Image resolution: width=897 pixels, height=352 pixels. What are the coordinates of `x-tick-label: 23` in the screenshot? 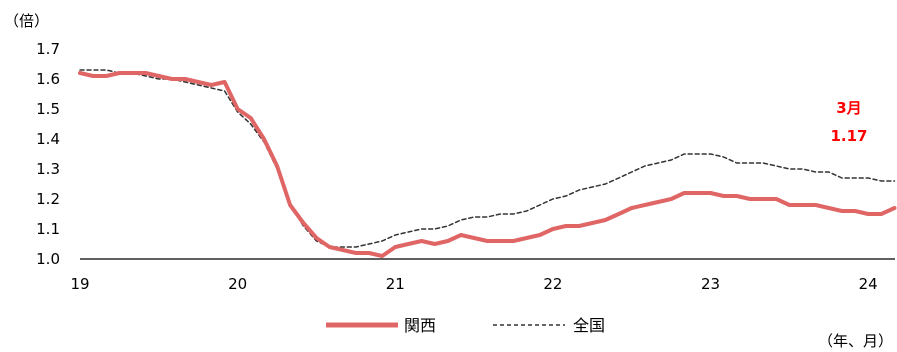 It's located at (710, 284).